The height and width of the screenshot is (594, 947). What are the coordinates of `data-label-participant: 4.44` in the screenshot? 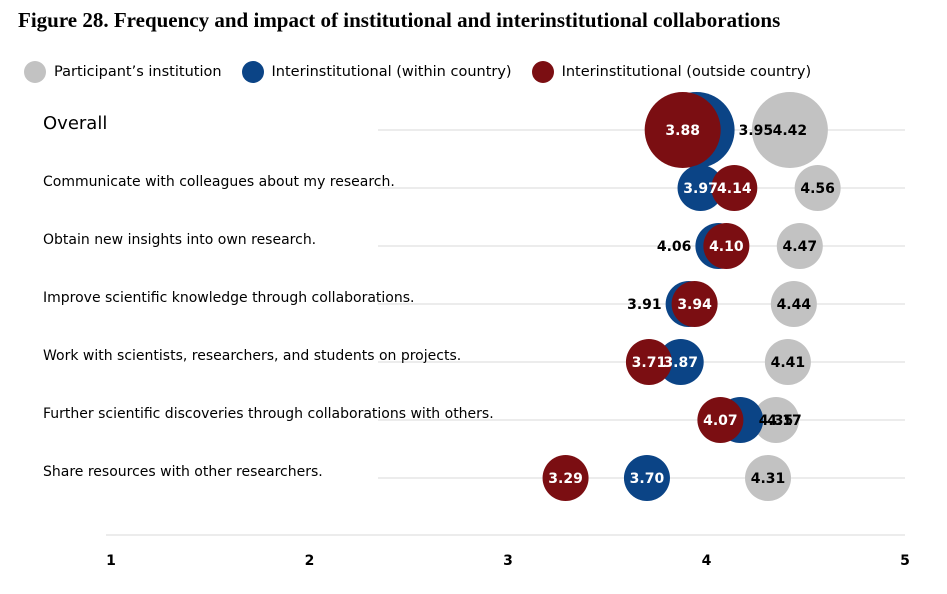 It's located at (794, 305).